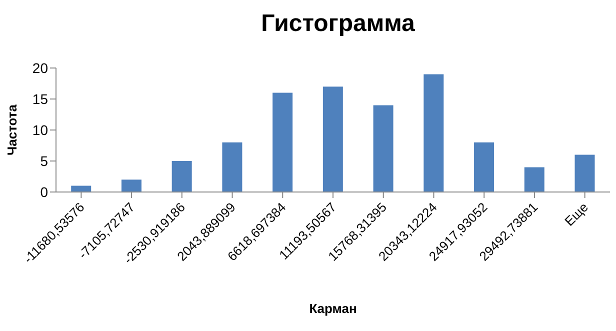 The width and height of the screenshot is (616, 331). I want to click on y-axis-title: Частота, so click(12, 130).